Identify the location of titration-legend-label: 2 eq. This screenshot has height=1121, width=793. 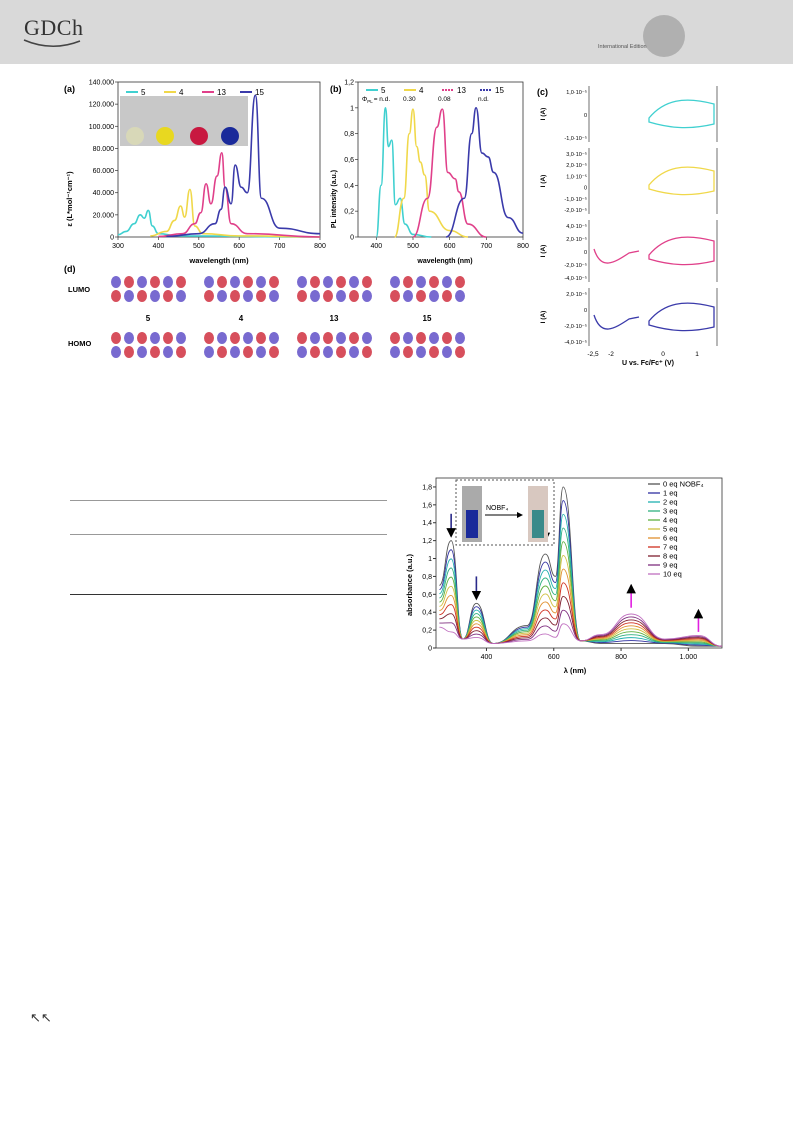
(670, 502).